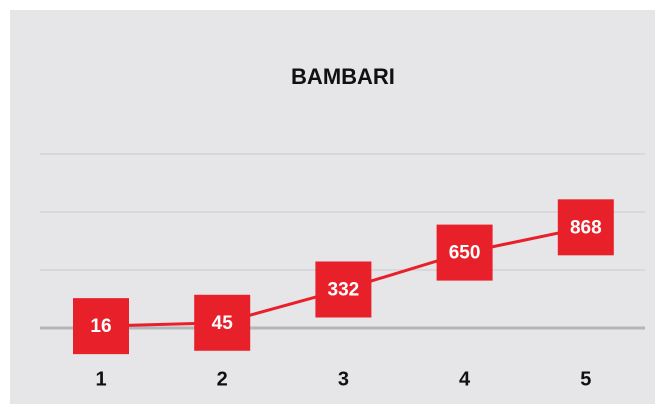 Image resolution: width=665 pixels, height=414 pixels. What do you see at coordinates (343, 379) in the screenshot?
I see `x-tick-label: 3` at bounding box center [343, 379].